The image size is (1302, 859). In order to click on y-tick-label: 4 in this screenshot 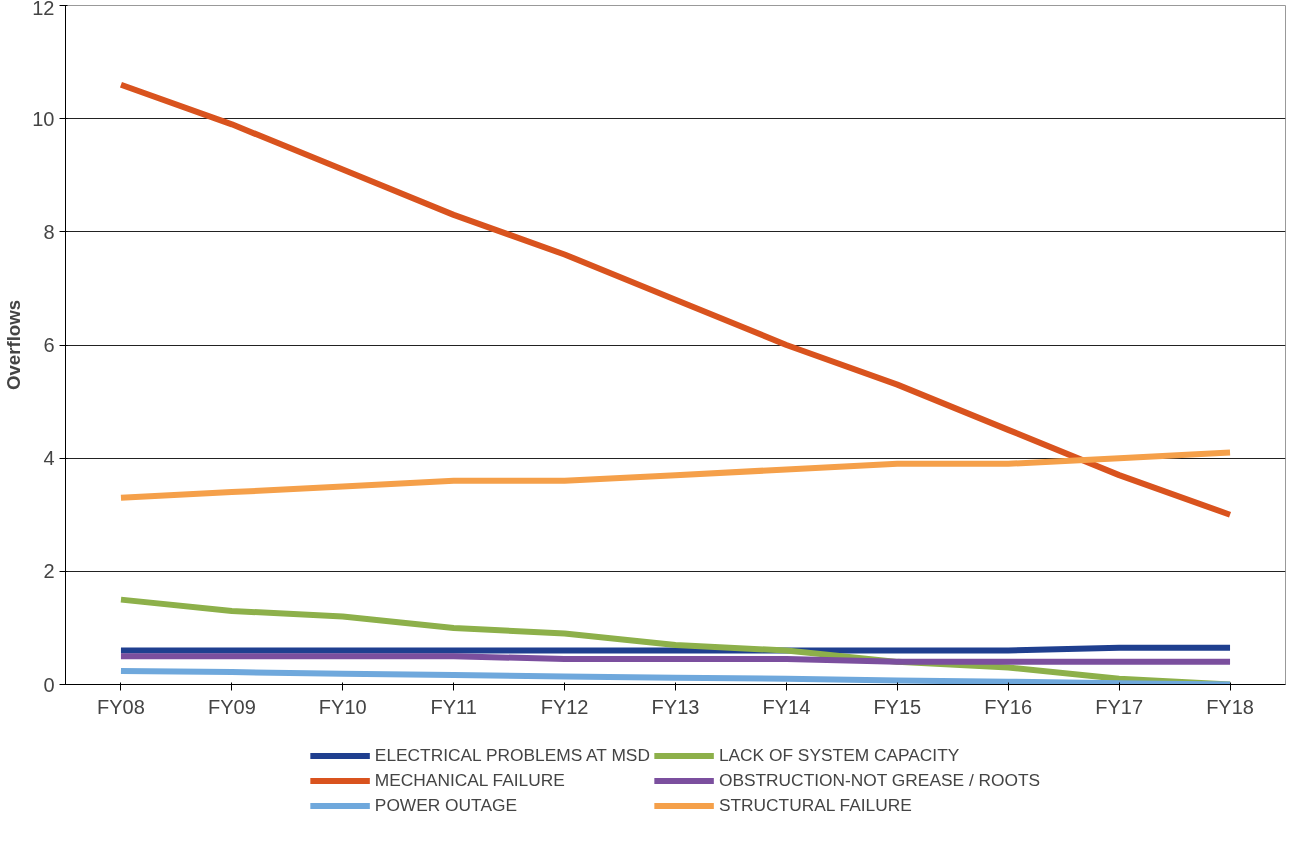, I will do `click(49, 458)`.